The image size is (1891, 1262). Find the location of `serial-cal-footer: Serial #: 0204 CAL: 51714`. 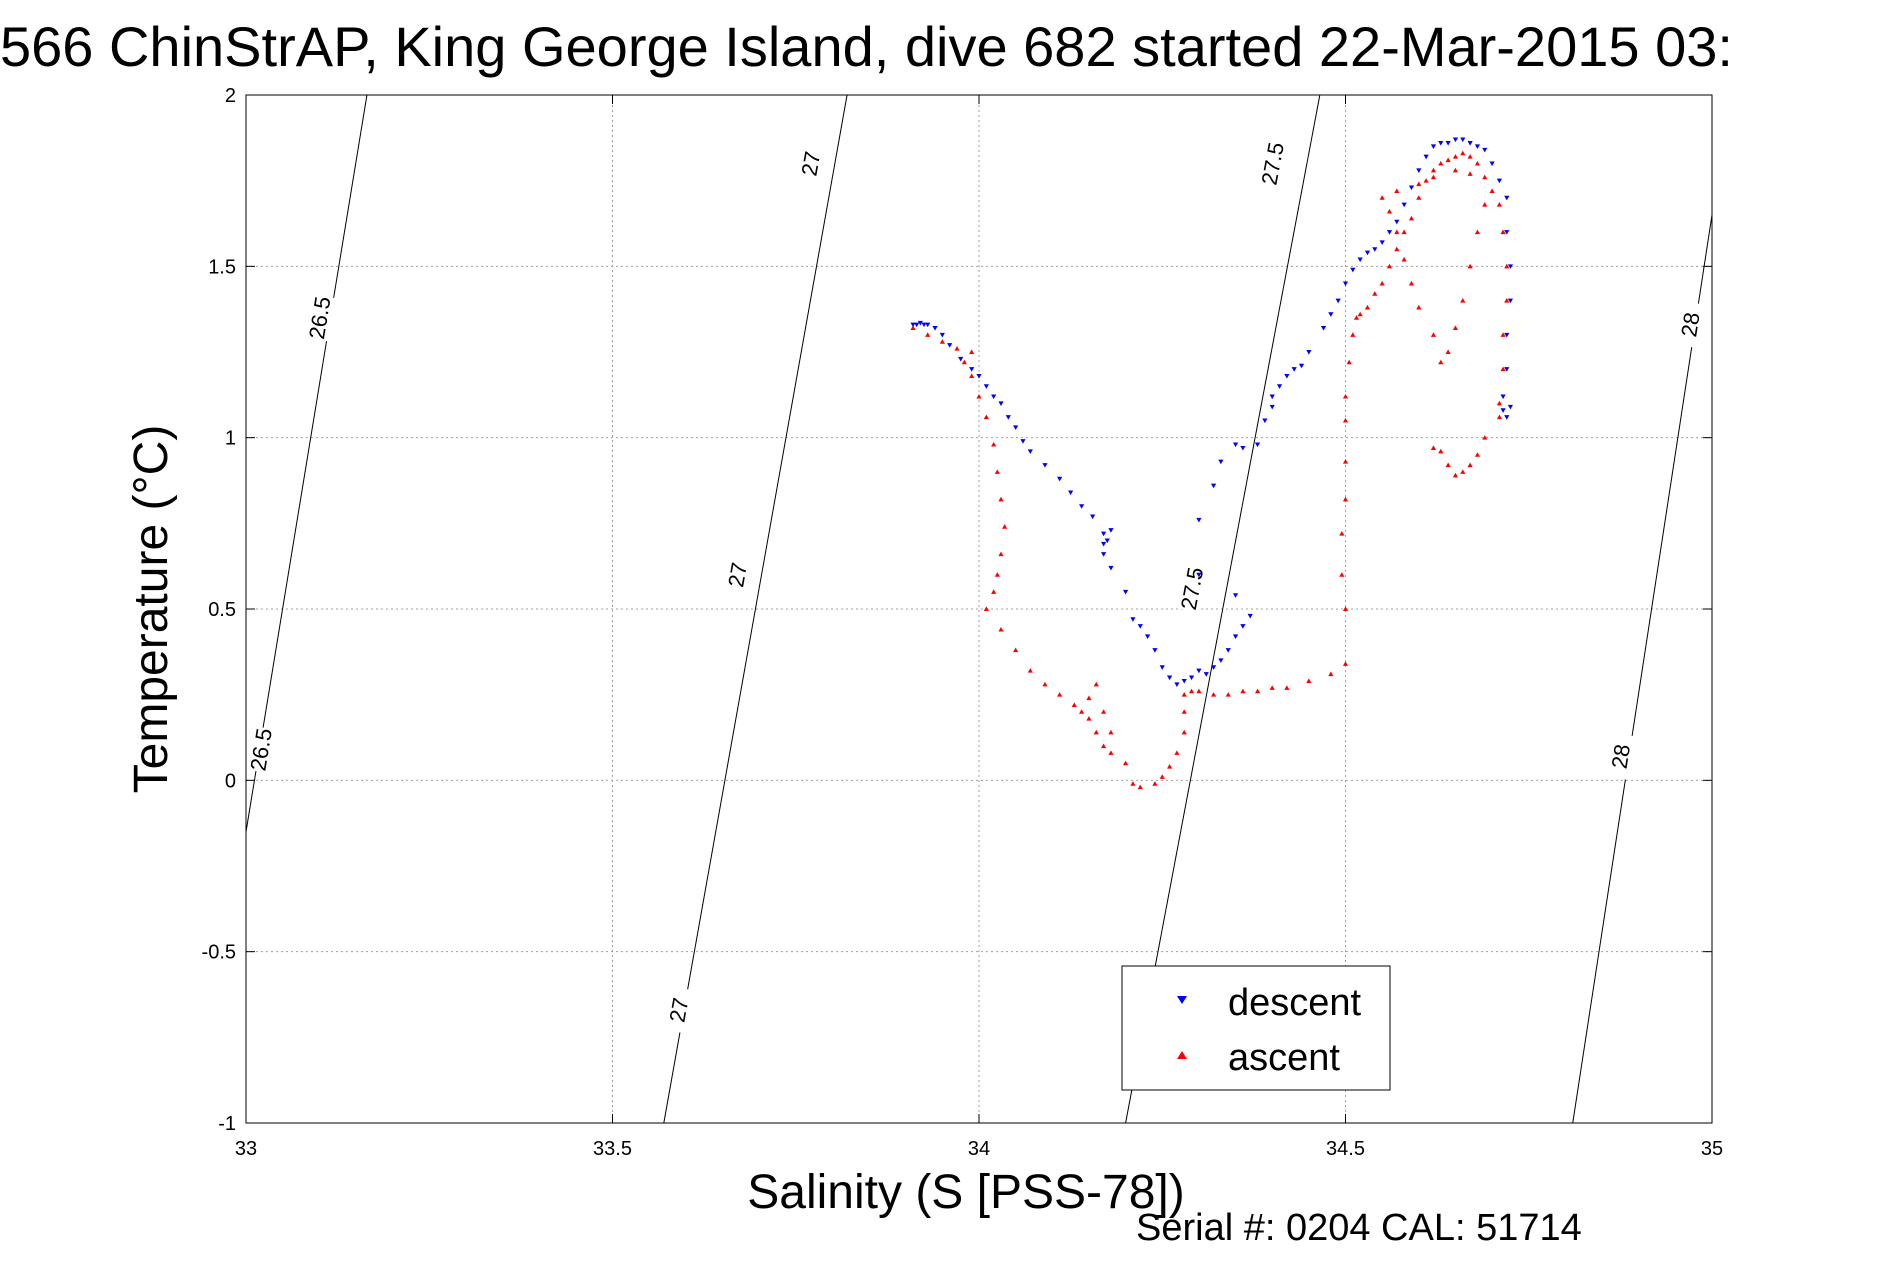

serial-cal-footer: Serial #: 0204 CAL: 51714 is located at coordinates (1359, 1228).